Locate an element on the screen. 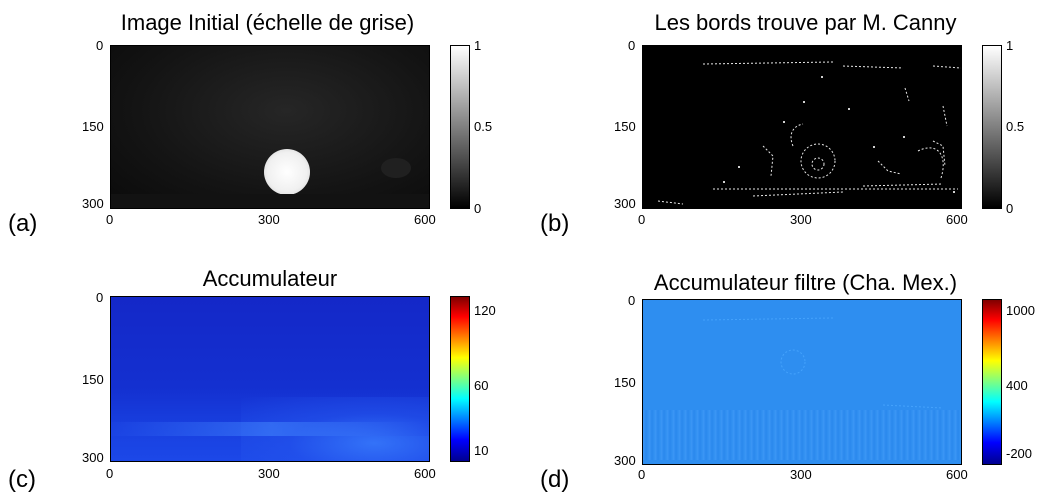 Image resolution: width=1042 pixels, height=497 pixels. accumulator-plot is located at coordinates (270, 379).